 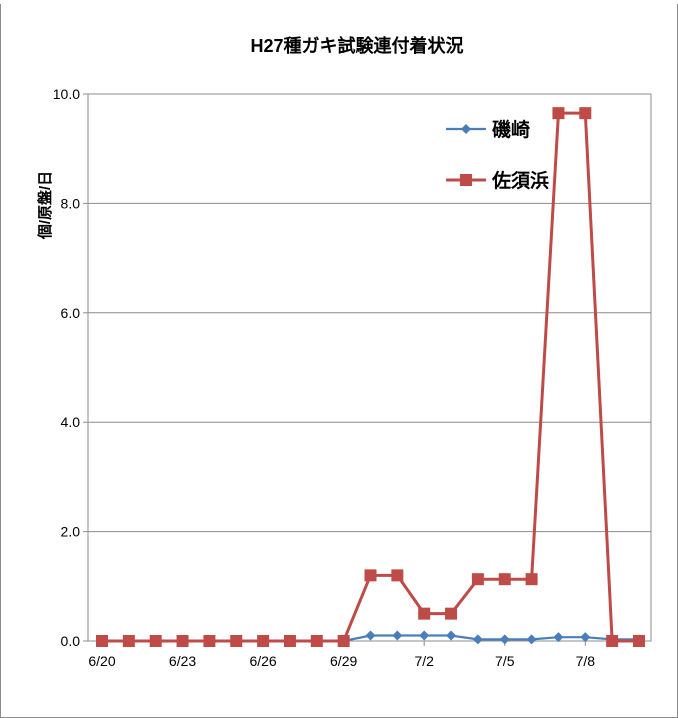 I want to click on chart-title: H27種ガキ試験連付着状況, so click(x=356, y=45).